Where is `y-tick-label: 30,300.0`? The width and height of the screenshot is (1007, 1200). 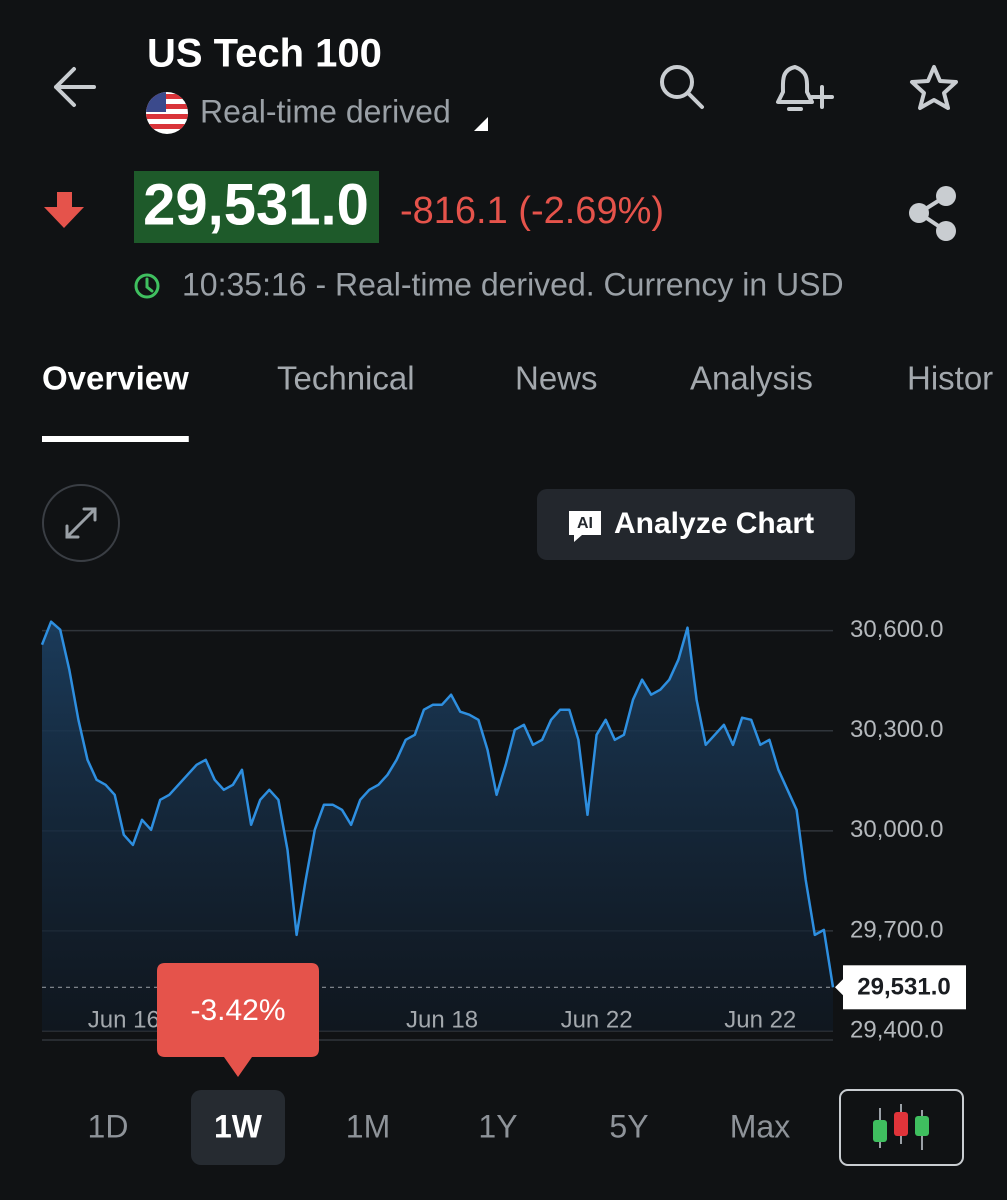
y-tick-label: 30,300.0 is located at coordinates (896, 729).